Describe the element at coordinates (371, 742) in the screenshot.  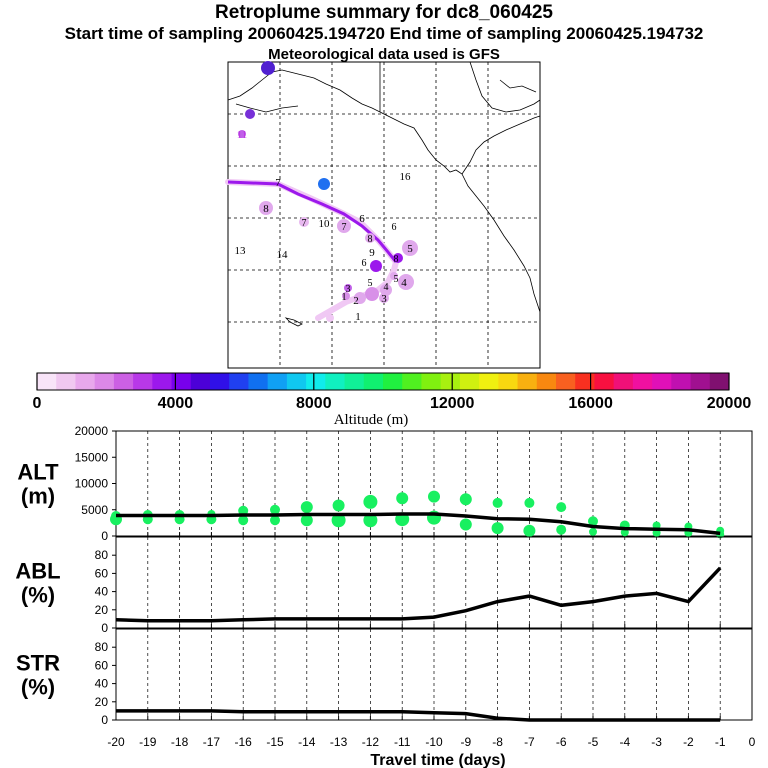
I see `xtick-label: -12` at that location.